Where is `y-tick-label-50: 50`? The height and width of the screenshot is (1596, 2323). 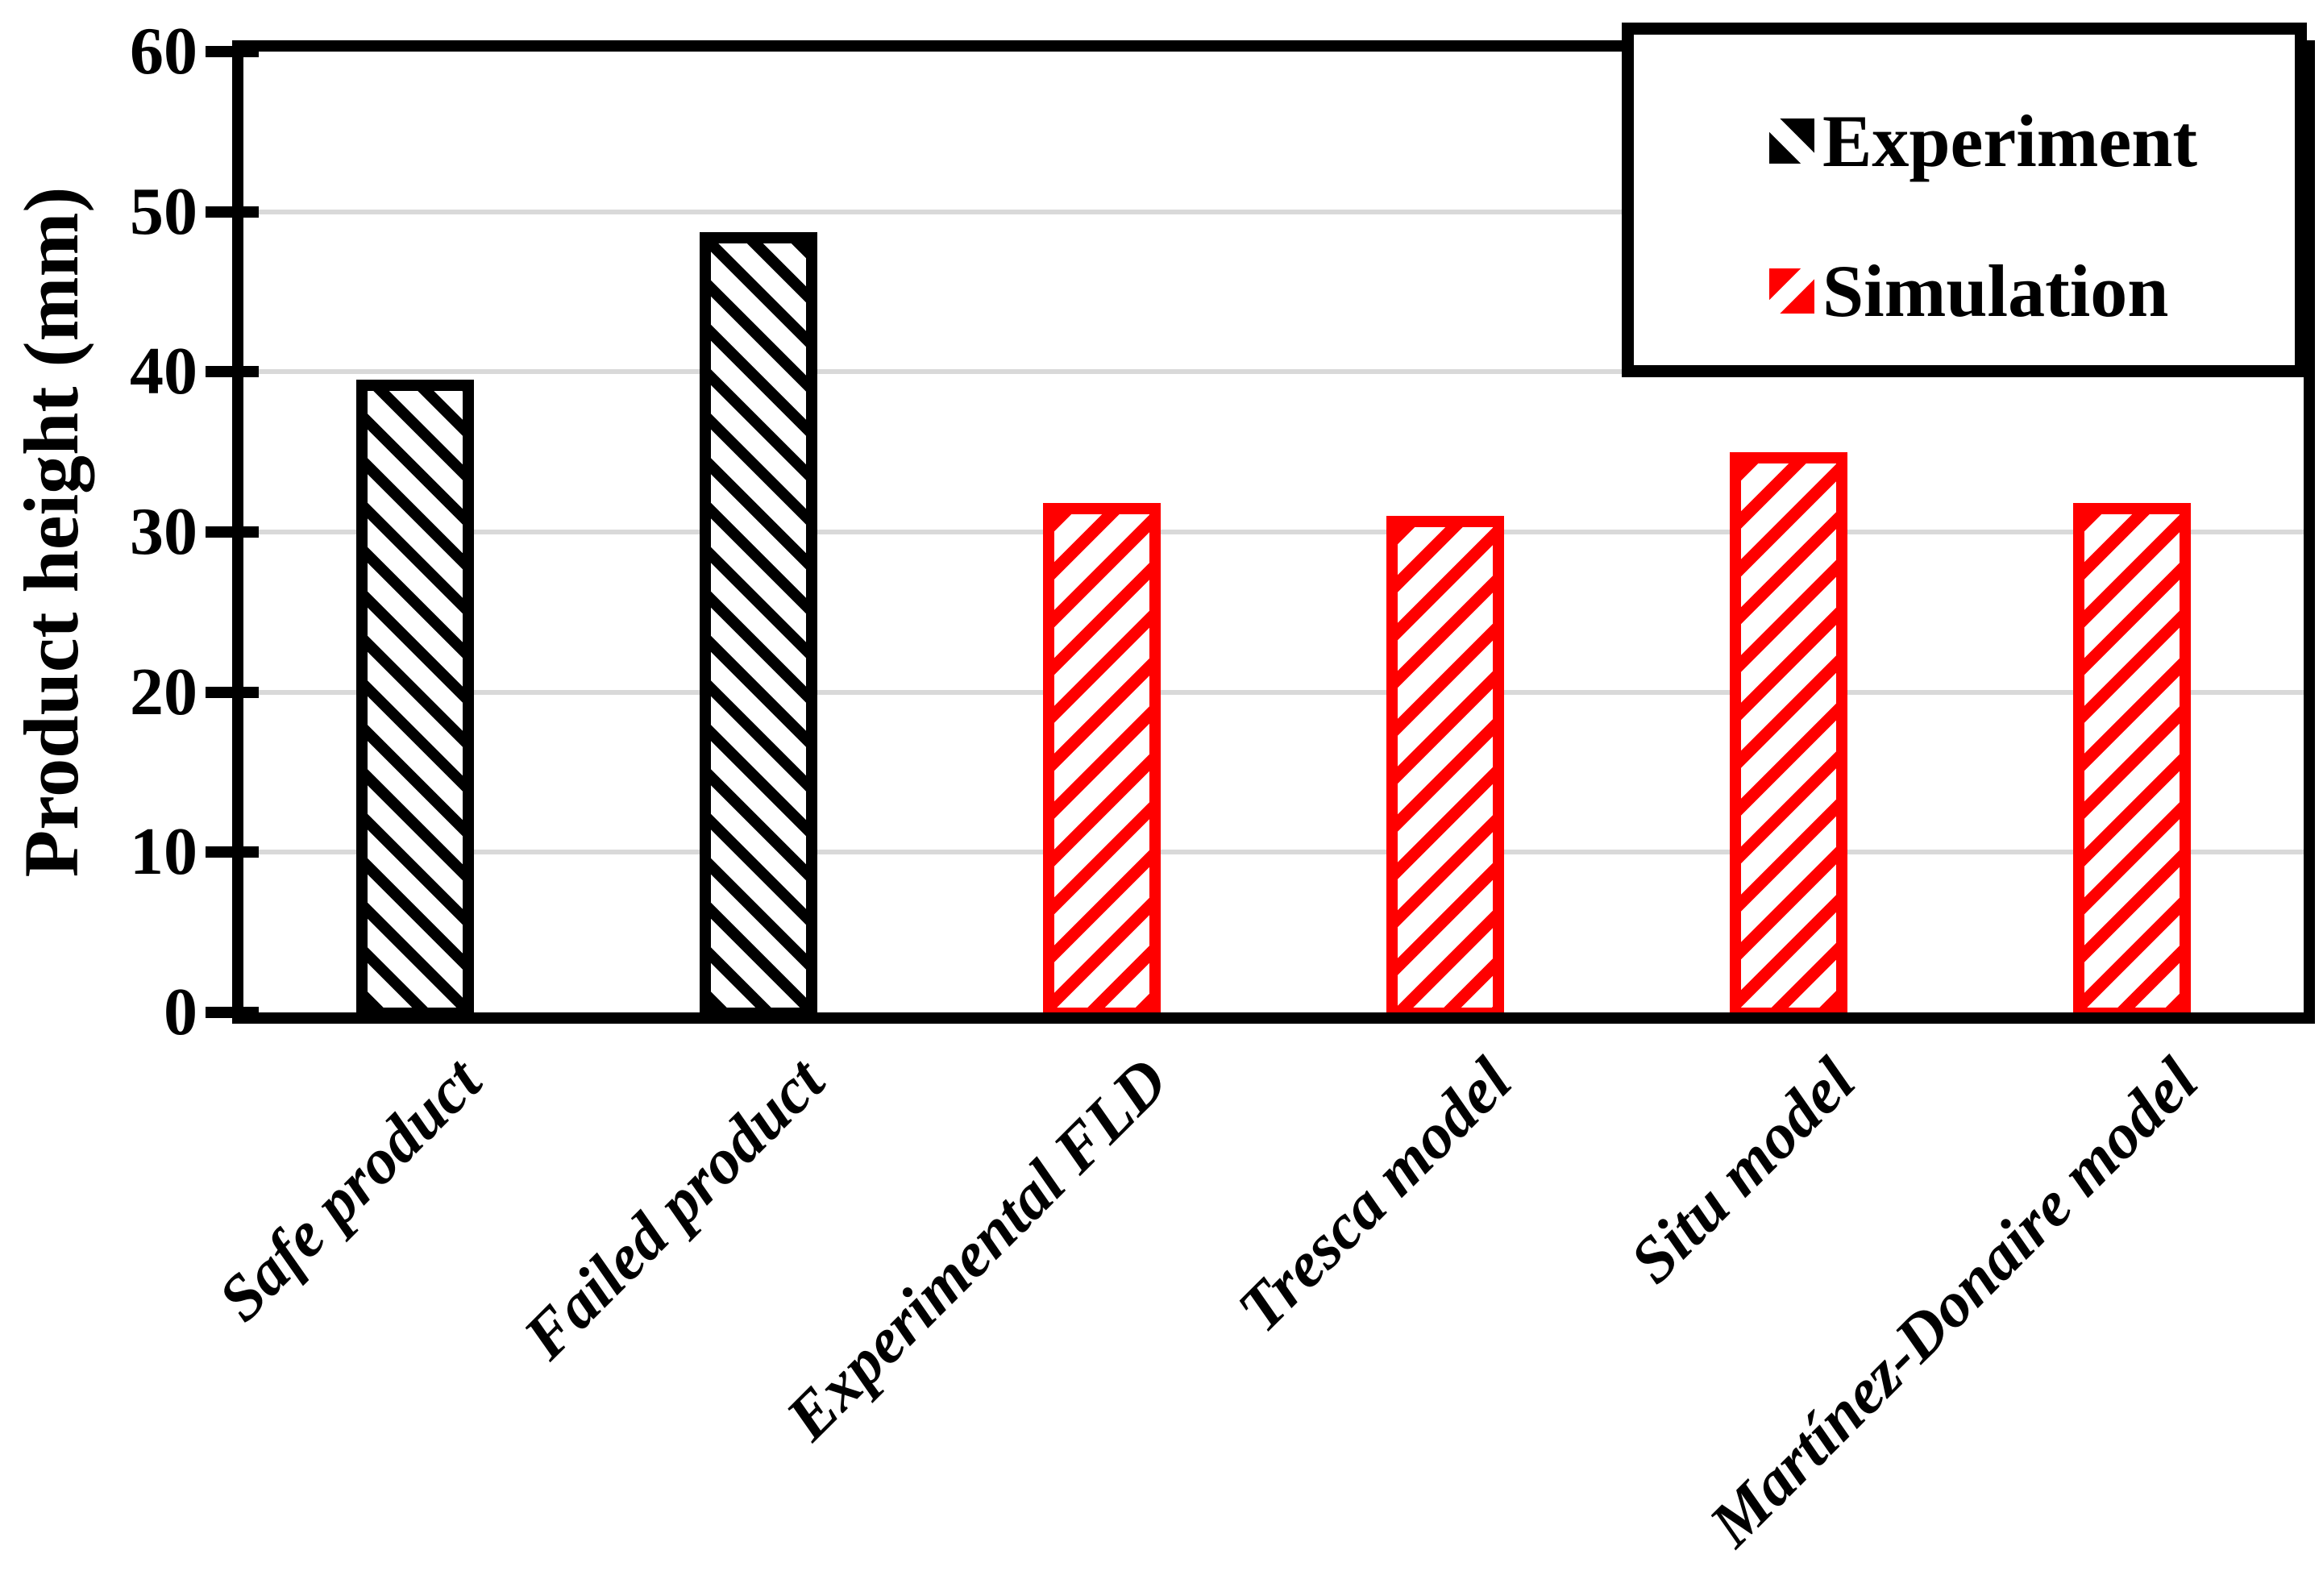
y-tick-label-50: 50 is located at coordinates (163, 211).